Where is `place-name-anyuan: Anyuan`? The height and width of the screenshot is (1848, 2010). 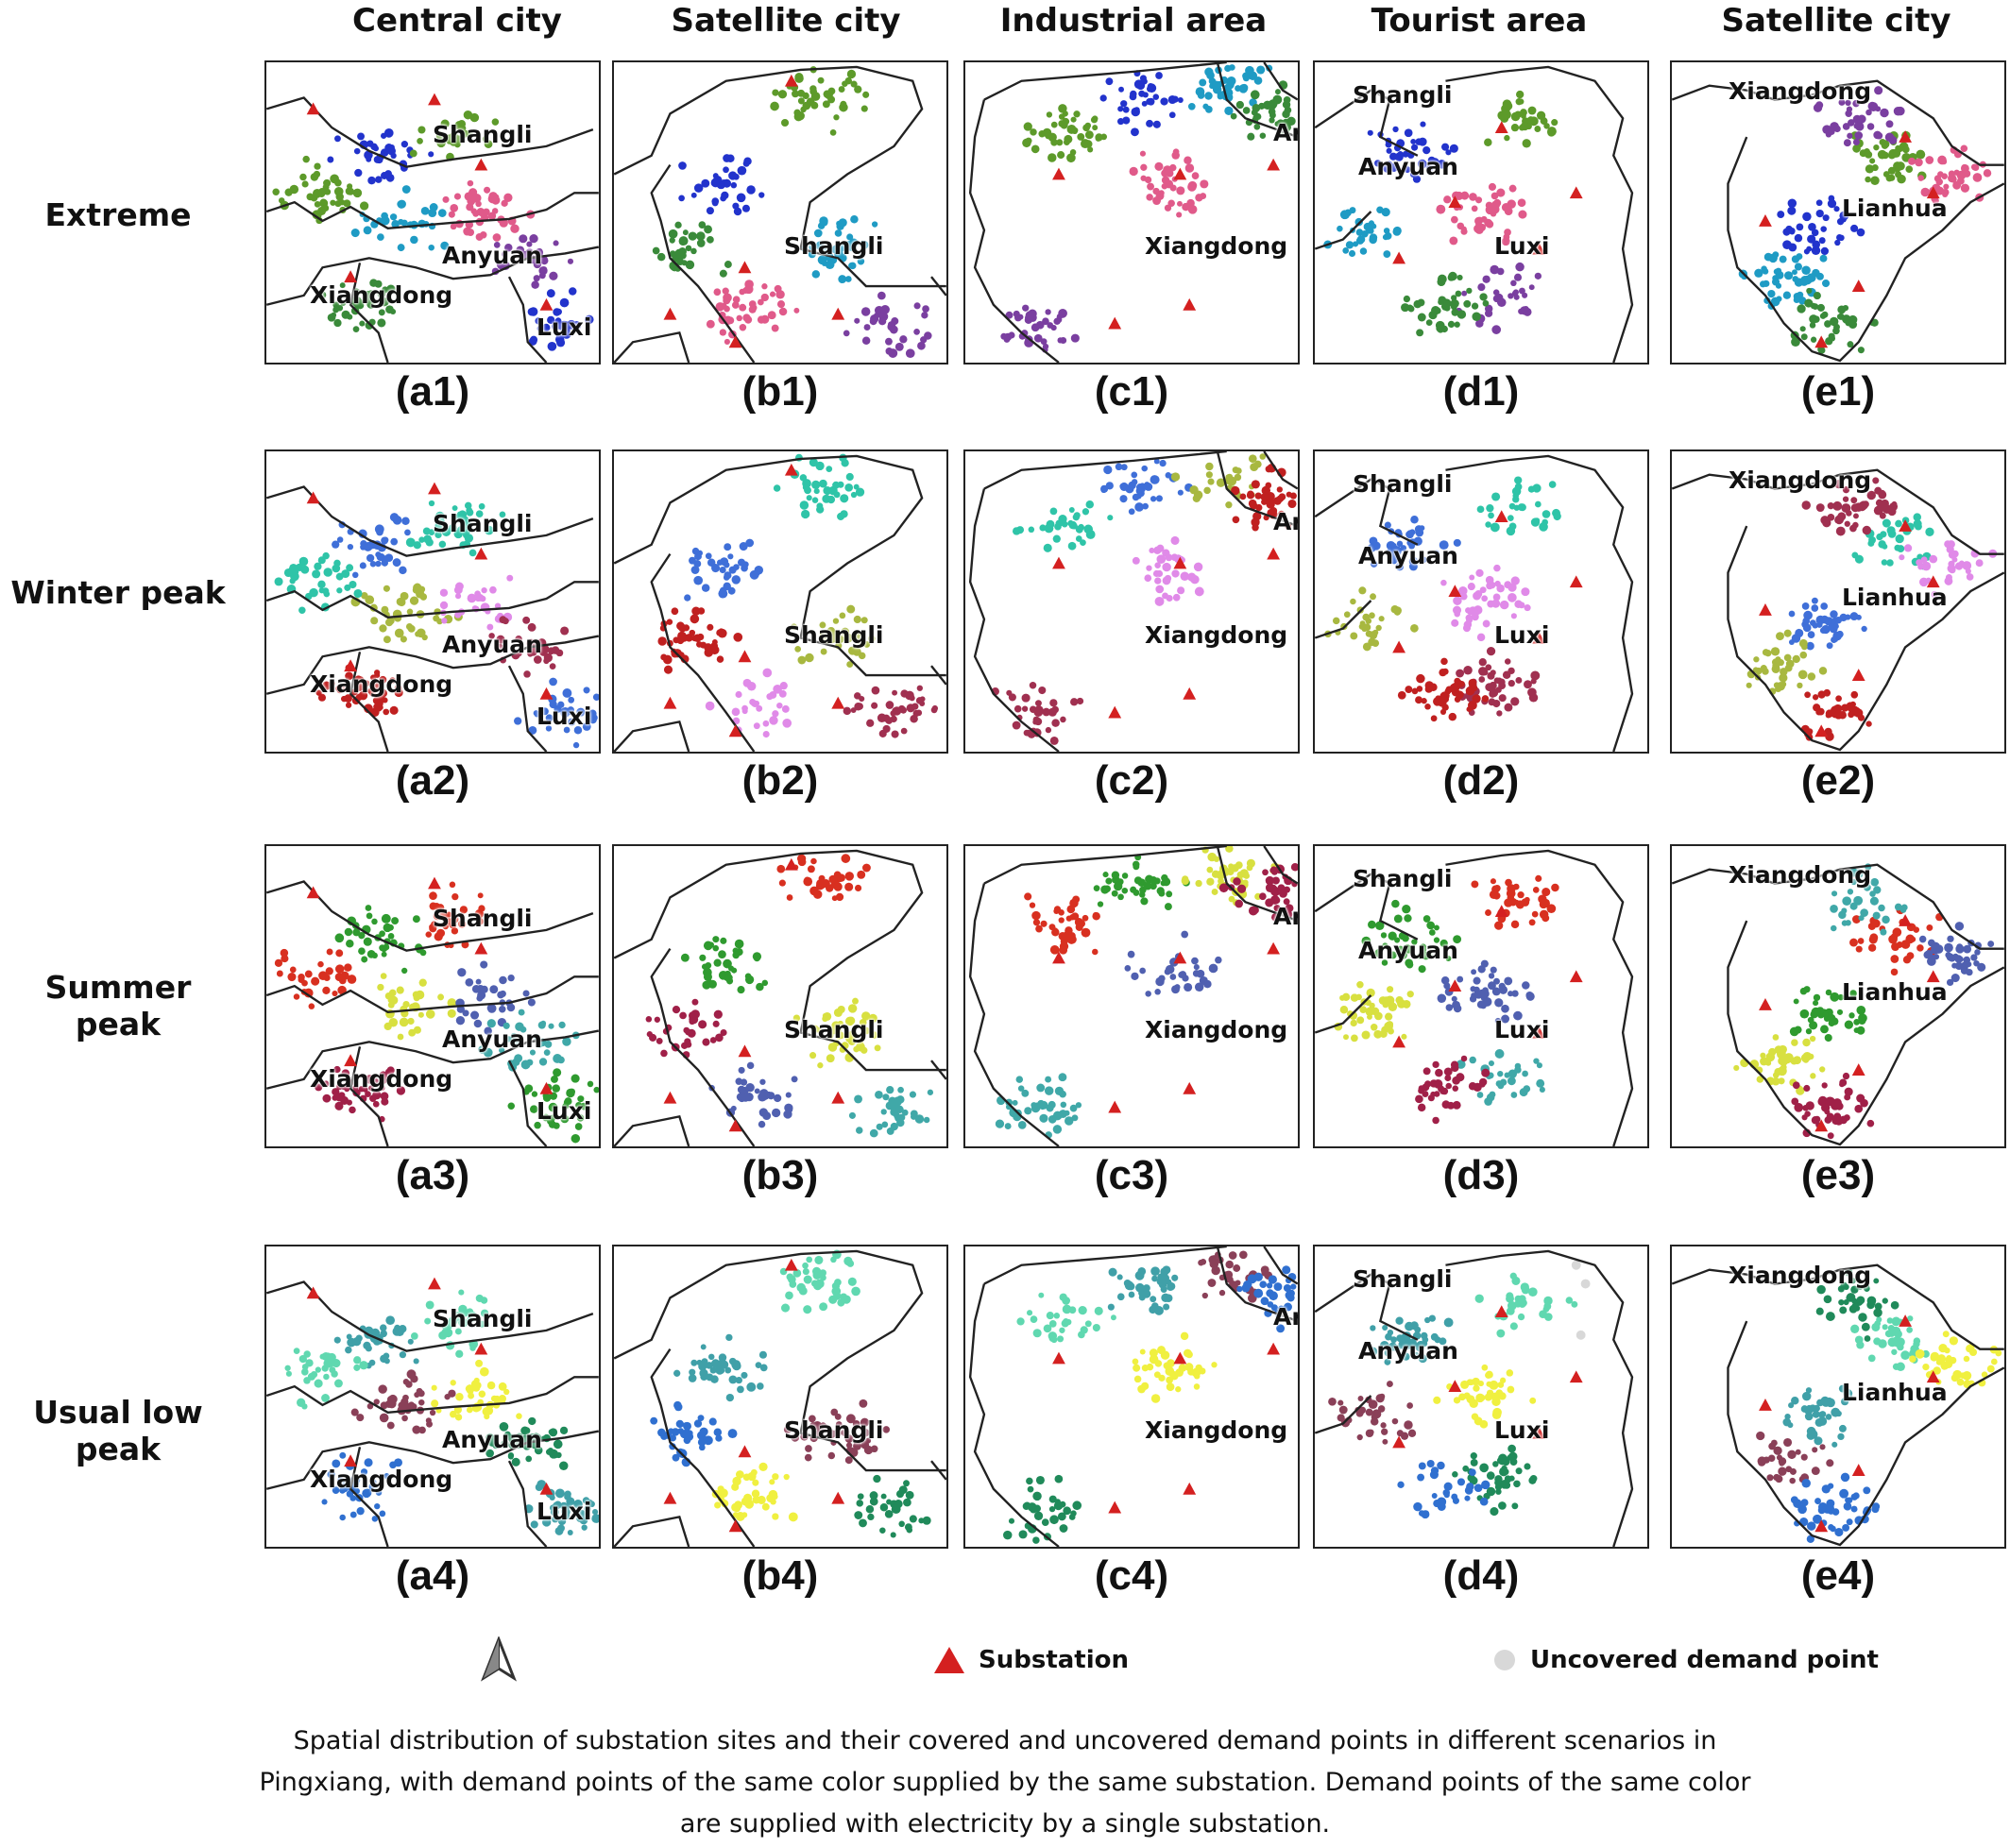
place-name-anyuan: Anyuan is located at coordinates (492, 644).